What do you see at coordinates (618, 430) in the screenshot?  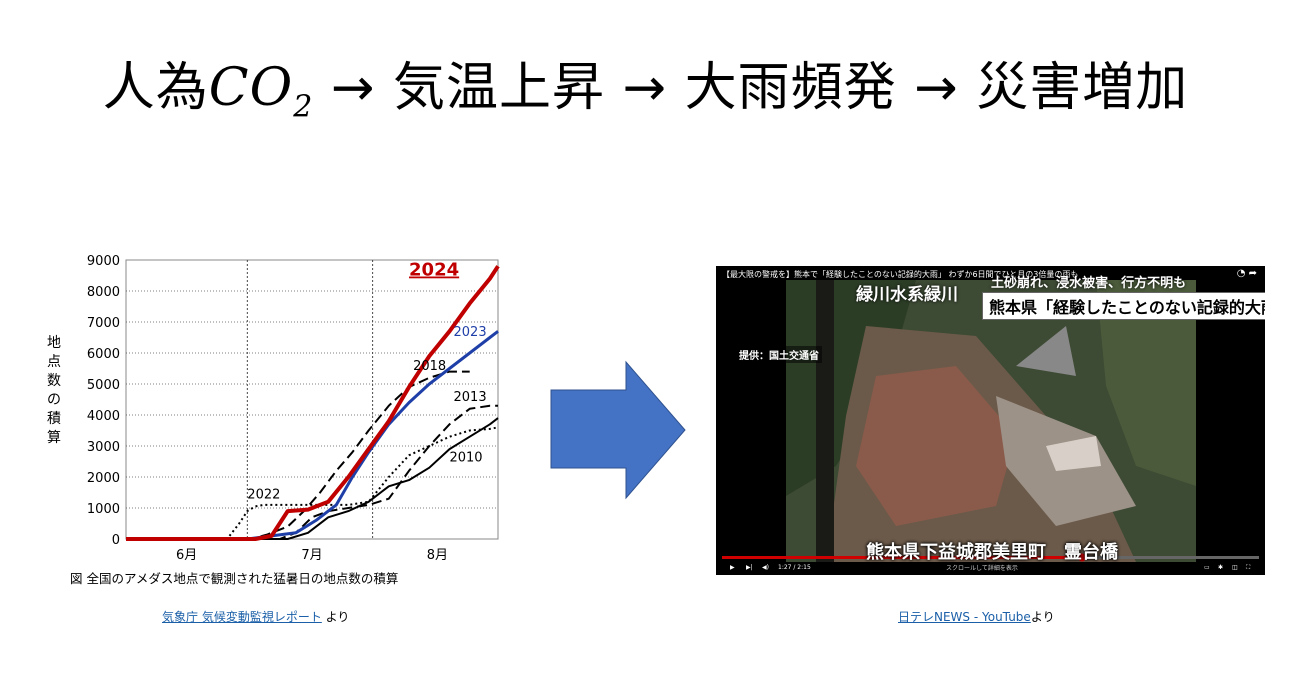 I see `right-arrow-icon` at bounding box center [618, 430].